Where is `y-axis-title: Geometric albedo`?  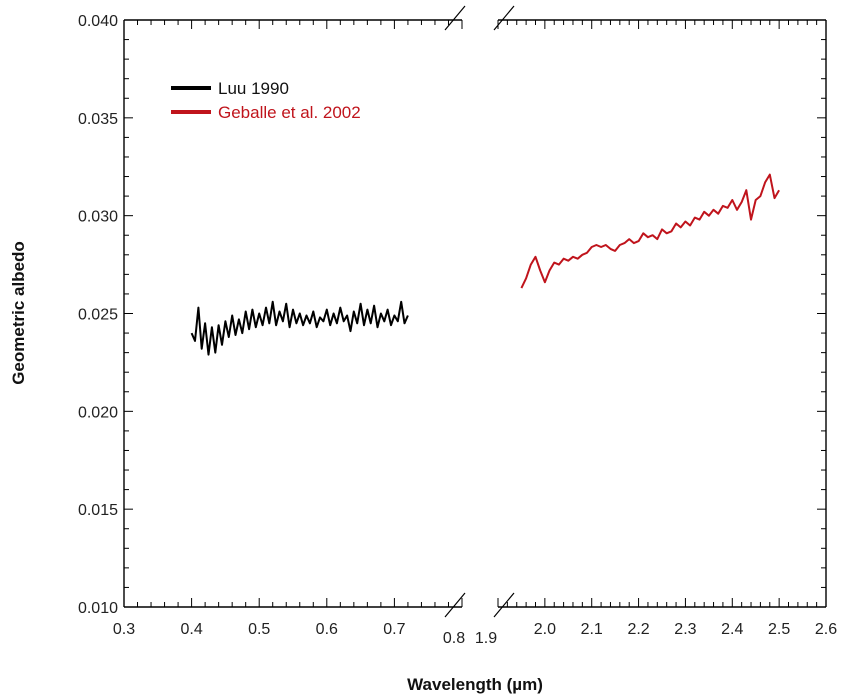
y-axis-title: Geometric albedo is located at coordinates (18, 313).